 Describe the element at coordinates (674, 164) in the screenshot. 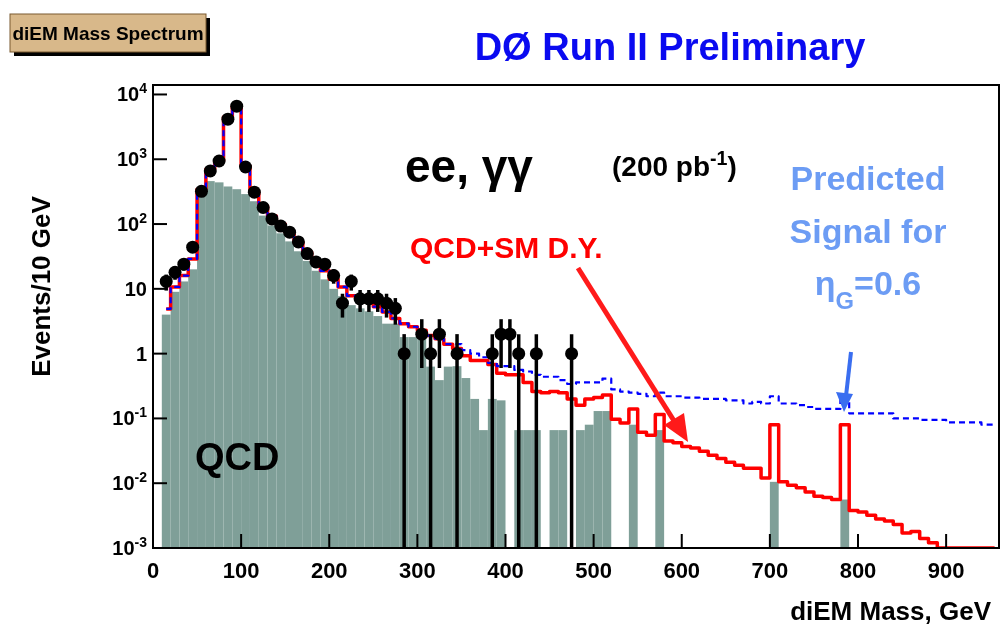

I see `annotation: (200 pb$^{-1}$)` at that location.